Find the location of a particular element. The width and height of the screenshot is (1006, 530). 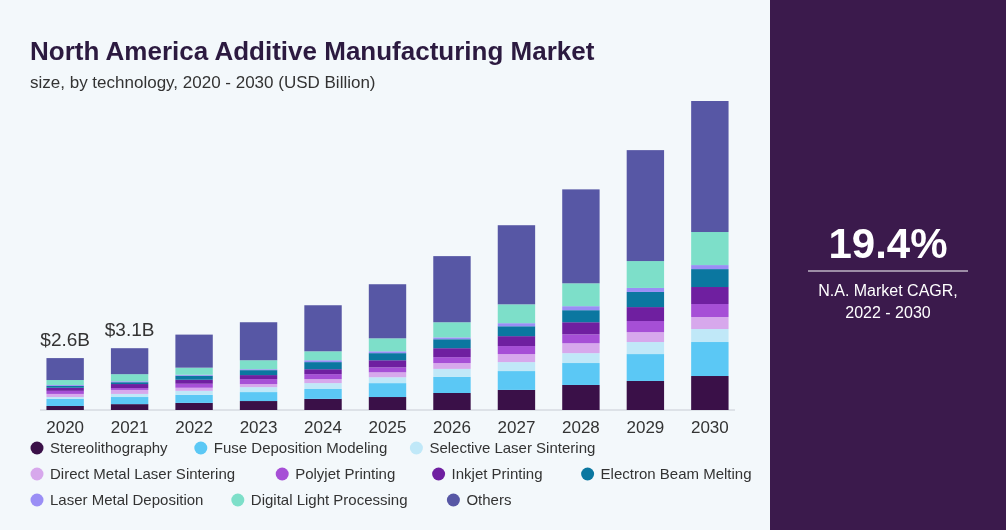

legend-label: Digital Light Processing is located at coordinates (329, 499).